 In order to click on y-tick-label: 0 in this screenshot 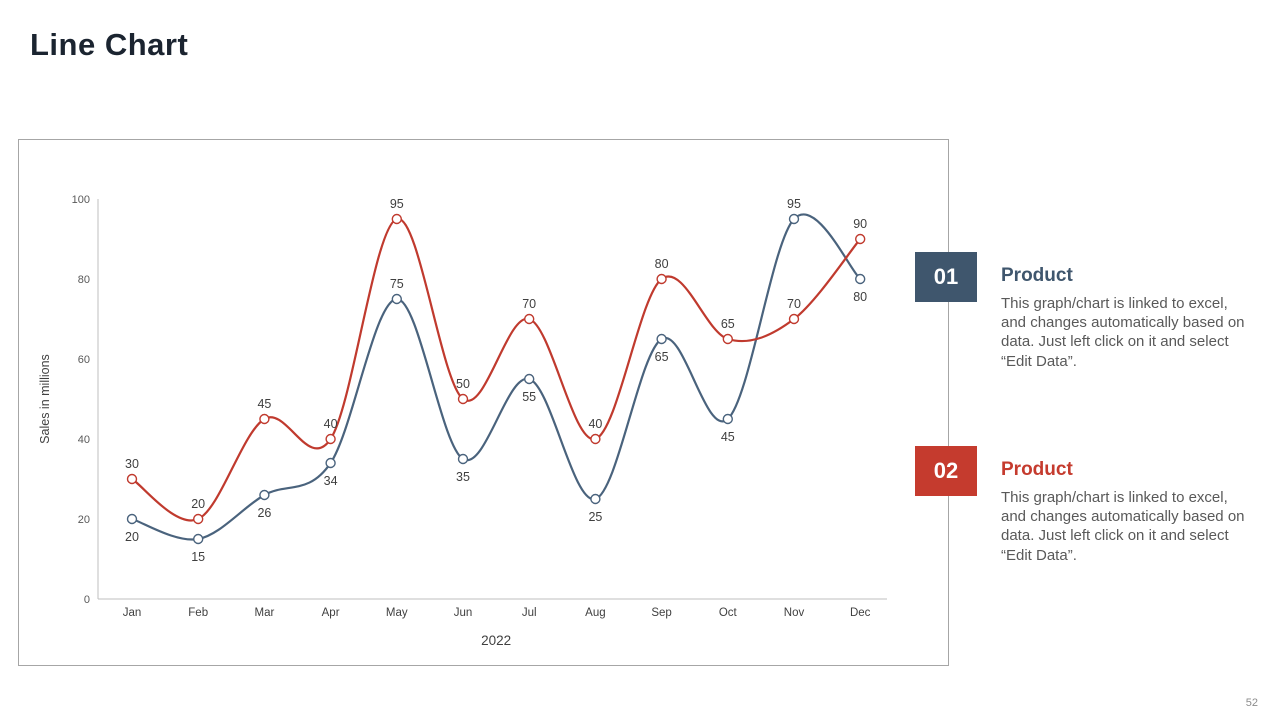, I will do `click(87, 600)`.